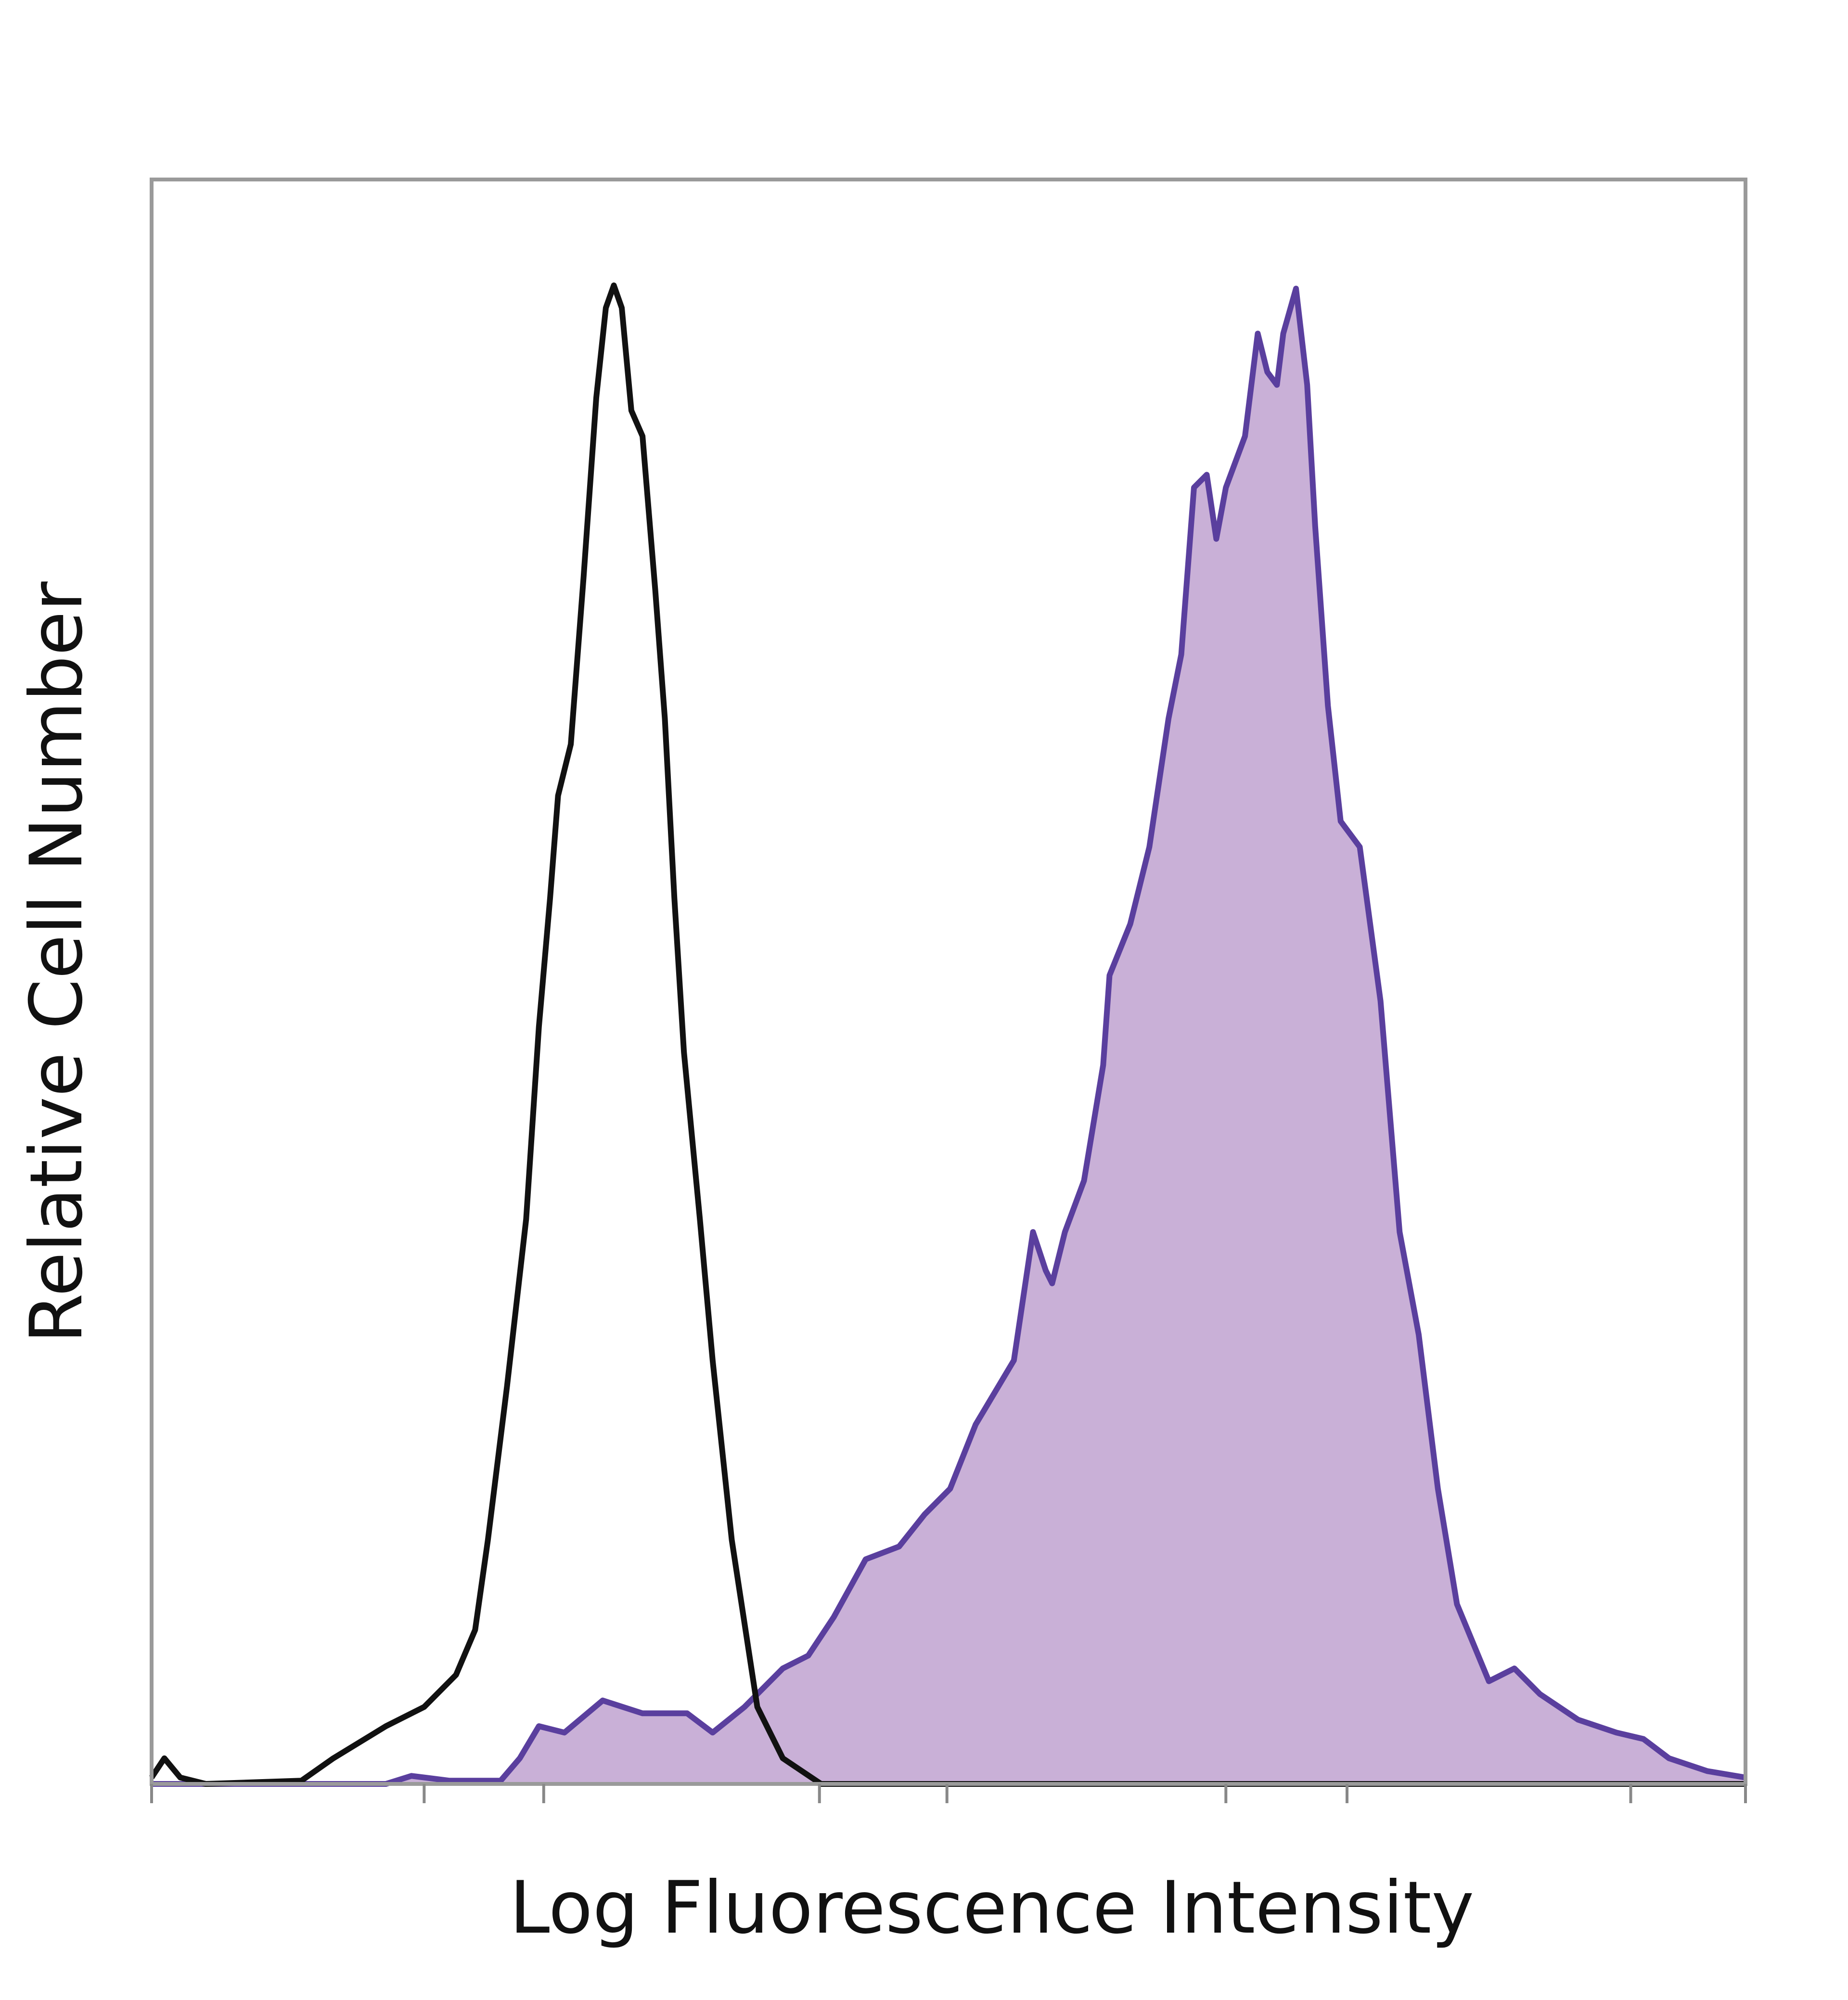  Describe the element at coordinates (992, 1908) in the screenshot. I see `x-axis-label: Log Fluorescence Intensity` at that location.